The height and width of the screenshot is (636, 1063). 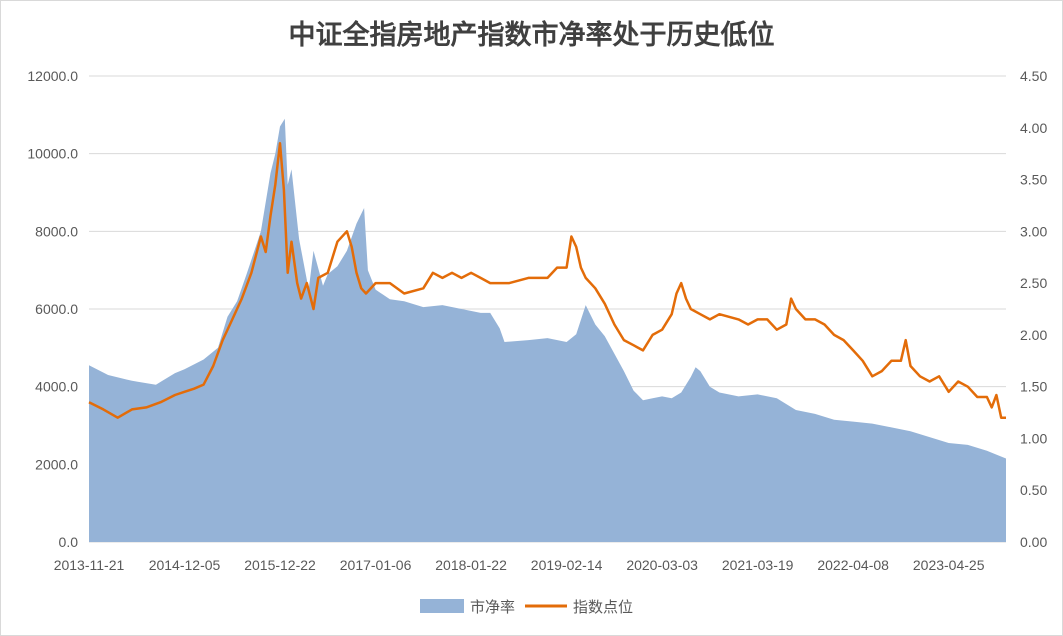 I want to click on x-tick-label: 2018-01-22, so click(x=471, y=565).